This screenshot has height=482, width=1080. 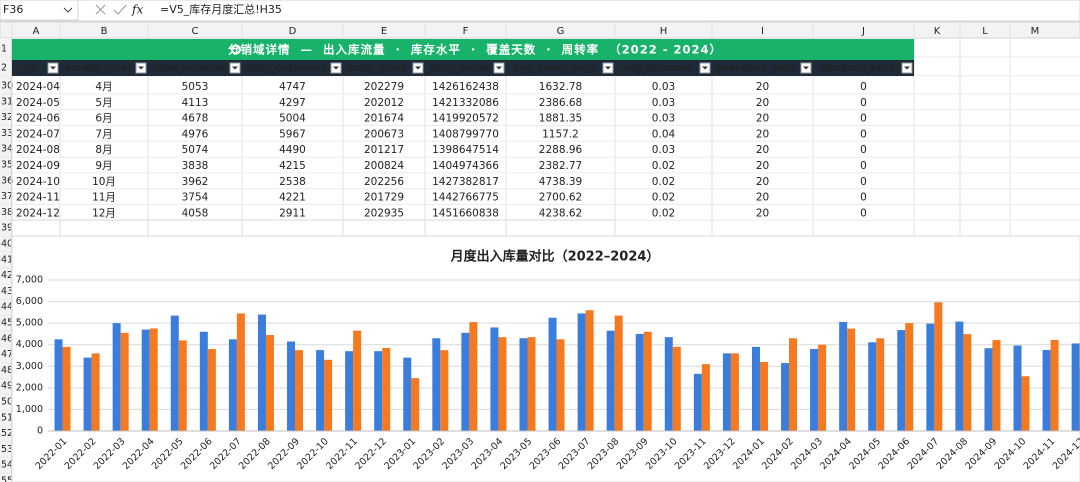 What do you see at coordinates (384, 166) in the screenshot?
I see `table-cell: 200824` at bounding box center [384, 166].